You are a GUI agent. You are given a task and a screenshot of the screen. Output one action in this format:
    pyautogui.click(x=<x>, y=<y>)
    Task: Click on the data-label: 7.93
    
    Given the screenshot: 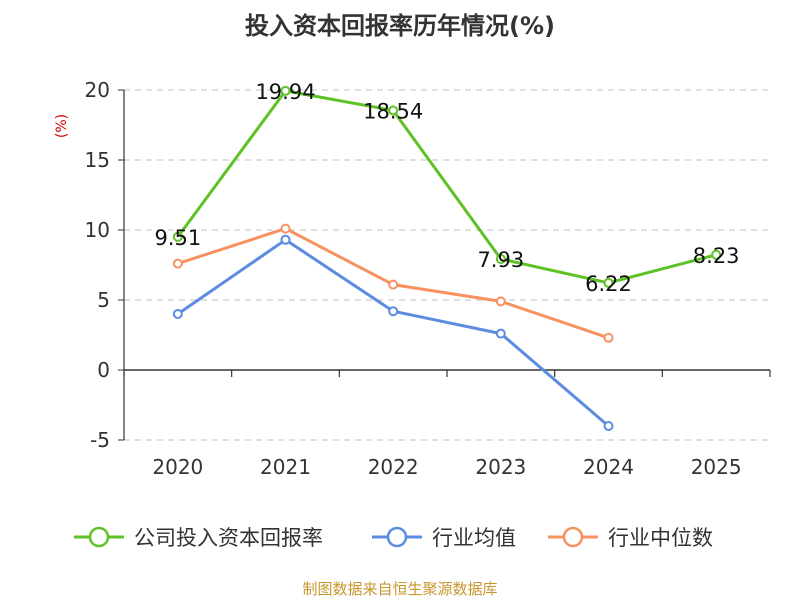 What is the action you would take?
    pyautogui.click(x=500, y=260)
    